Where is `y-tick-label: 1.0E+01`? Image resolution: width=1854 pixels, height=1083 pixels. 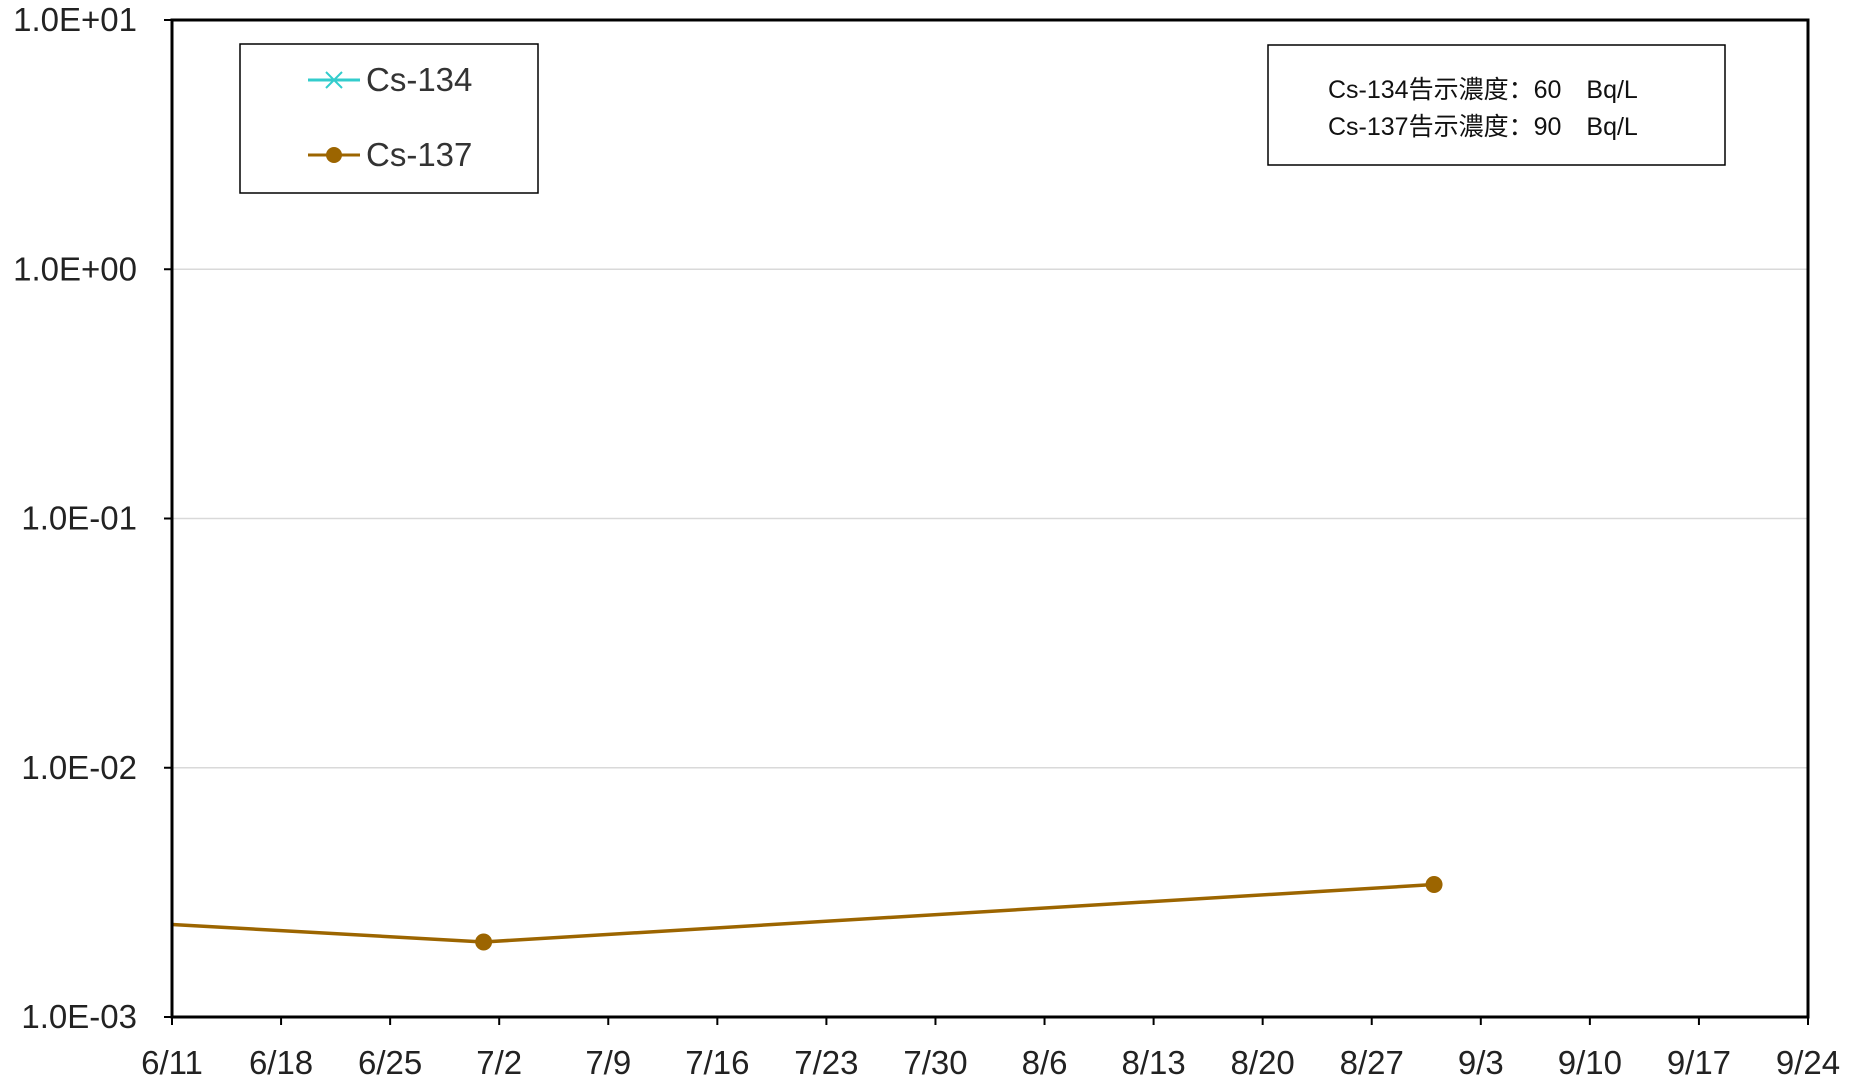 y-tick-label: 1.0E+01 is located at coordinates (75, 19).